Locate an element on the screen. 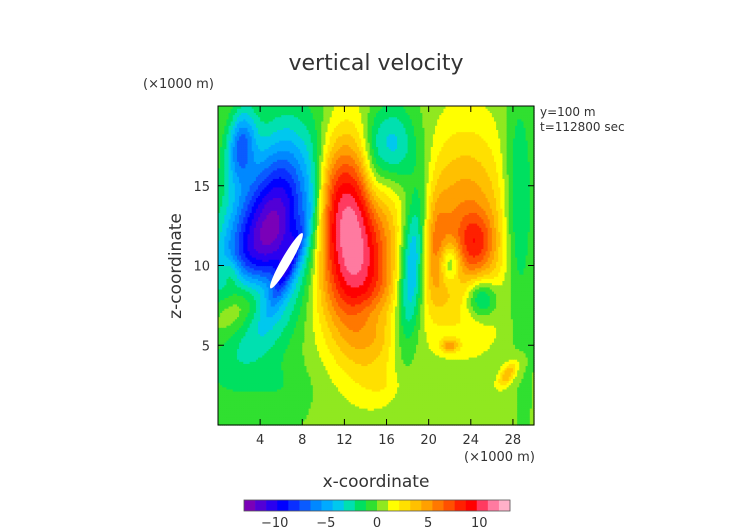 Image resolution: width=752 pixels, height=532 pixels. chart-title: vertical velocity is located at coordinates (375, 63).